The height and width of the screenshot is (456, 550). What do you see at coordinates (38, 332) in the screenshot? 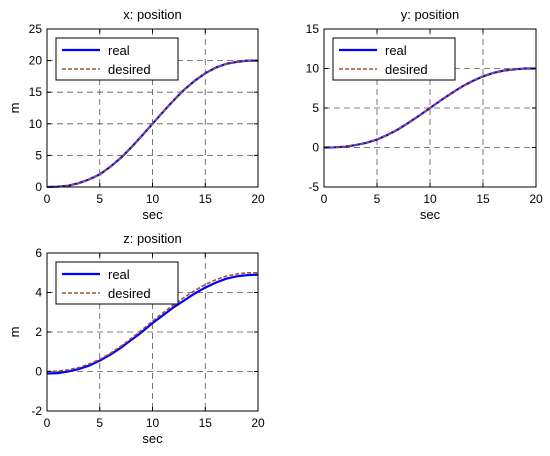
I see `y-tick-label: 2` at bounding box center [38, 332].